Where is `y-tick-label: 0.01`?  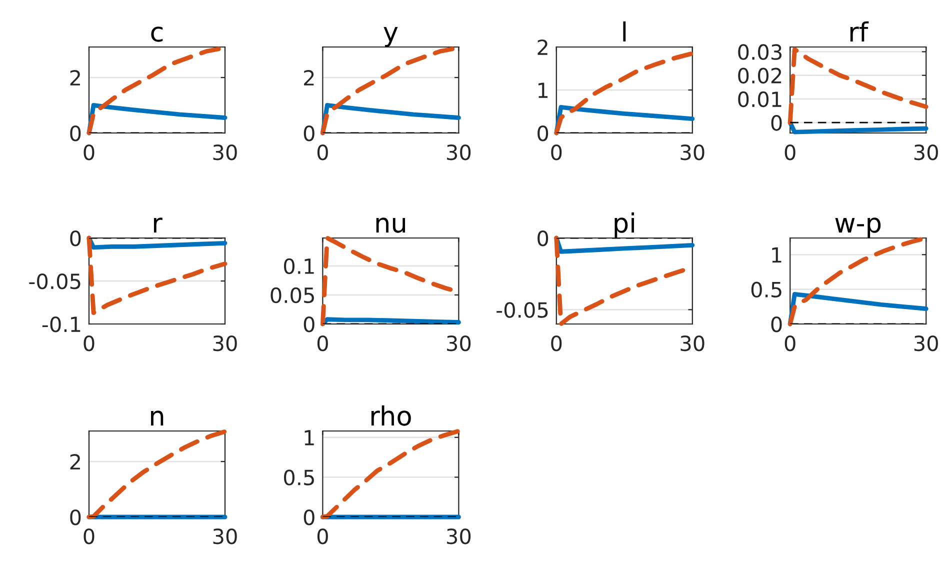
y-tick-label: 0.01 is located at coordinates (760, 99).